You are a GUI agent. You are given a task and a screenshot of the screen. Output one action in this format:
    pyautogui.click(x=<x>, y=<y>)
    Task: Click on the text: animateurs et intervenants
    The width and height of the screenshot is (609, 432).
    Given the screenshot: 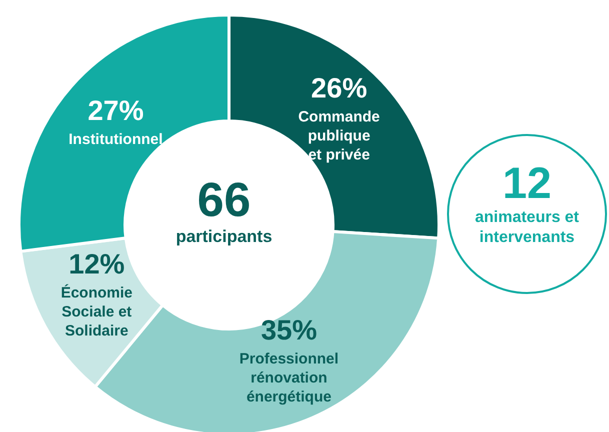 What is the action you would take?
    pyautogui.click(x=527, y=228)
    